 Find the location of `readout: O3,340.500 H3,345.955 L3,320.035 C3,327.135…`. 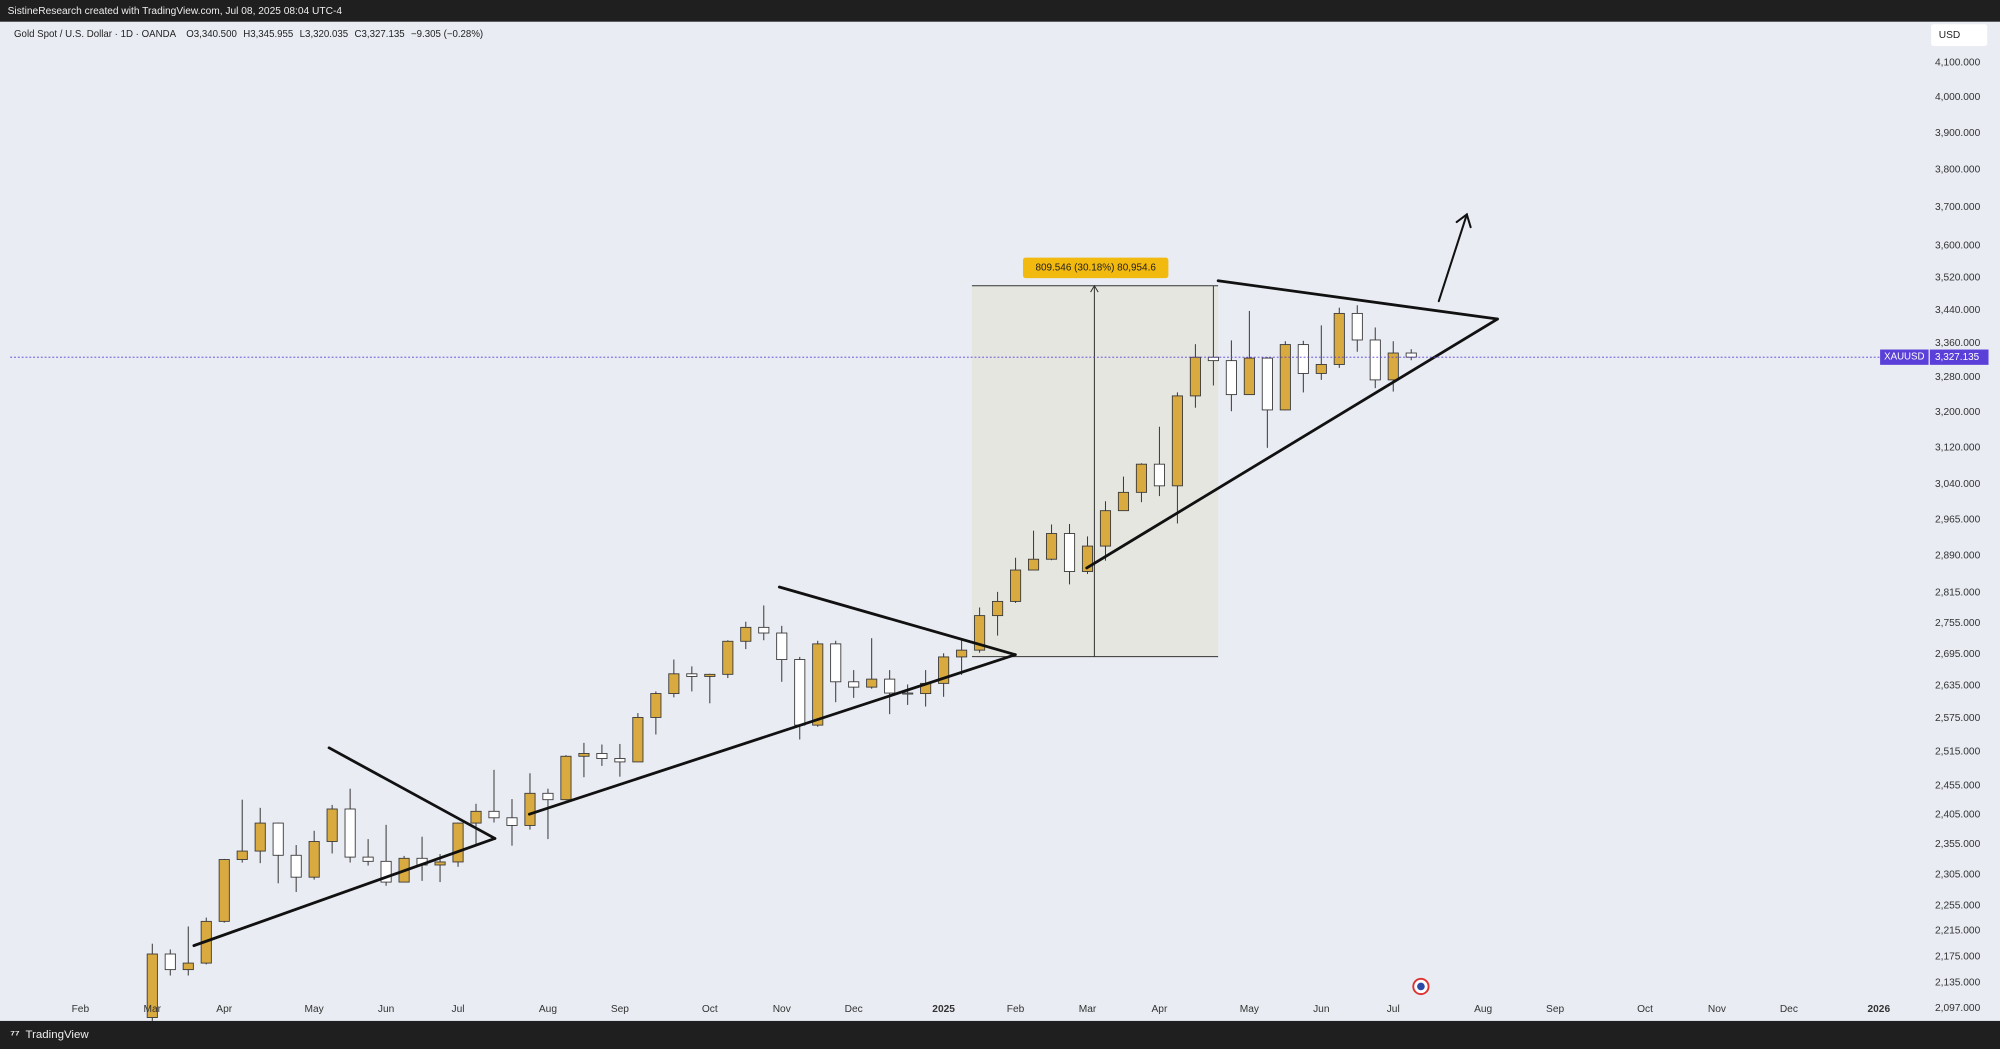

readout: O3,340.500 H3,345.955 L3,320.035 C3,327.135… is located at coordinates (334, 34).